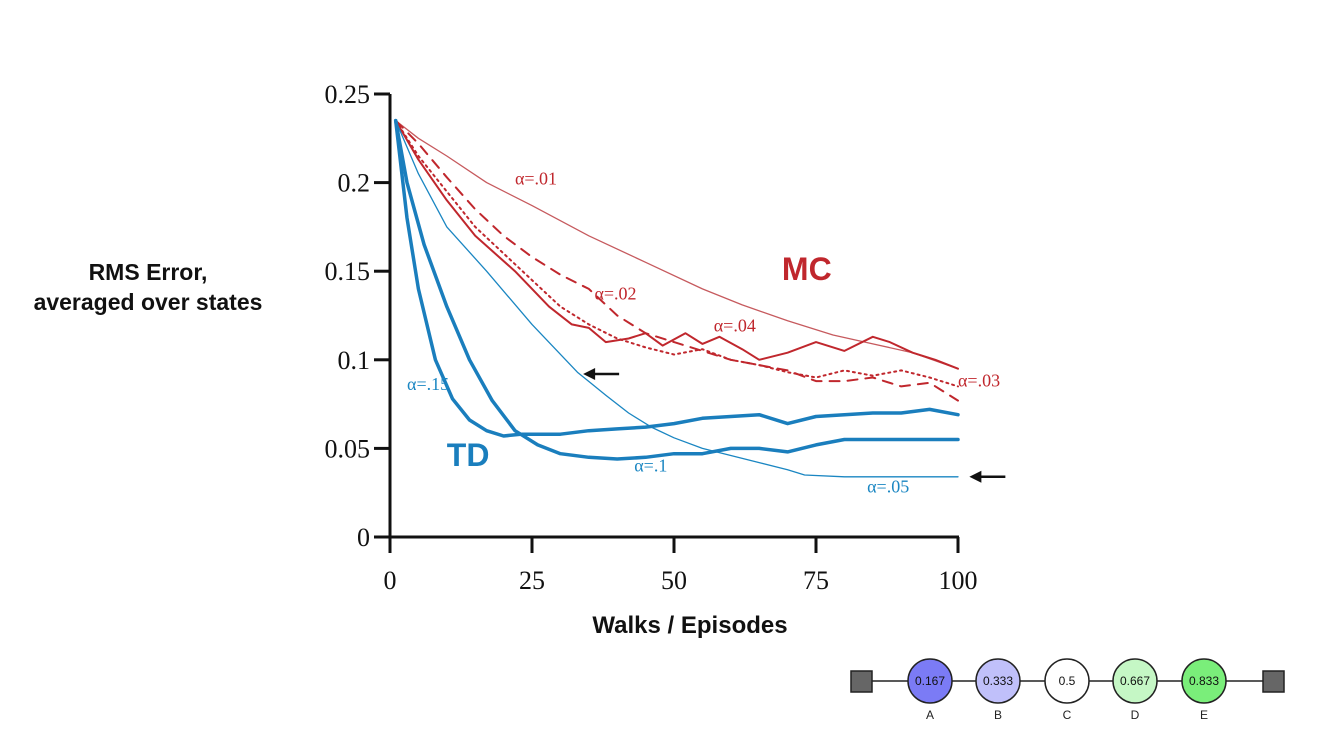  Describe the element at coordinates (532, 580) in the screenshot. I see `x-tick-label: 25` at that location.